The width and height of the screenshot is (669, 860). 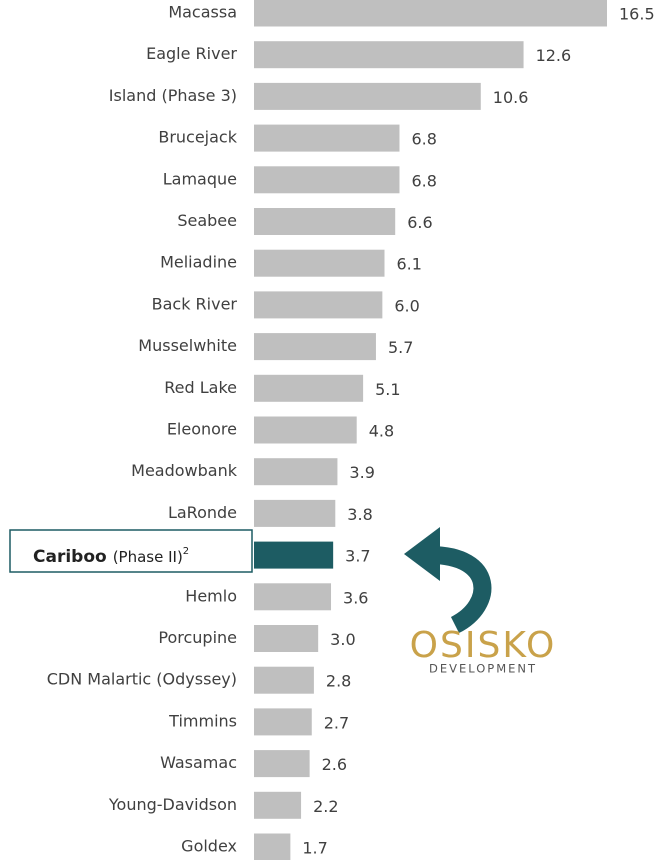 What do you see at coordinates (202, 720) in the screenshot?
I see `category-label: Timmins` at bounding box center [202, 720].